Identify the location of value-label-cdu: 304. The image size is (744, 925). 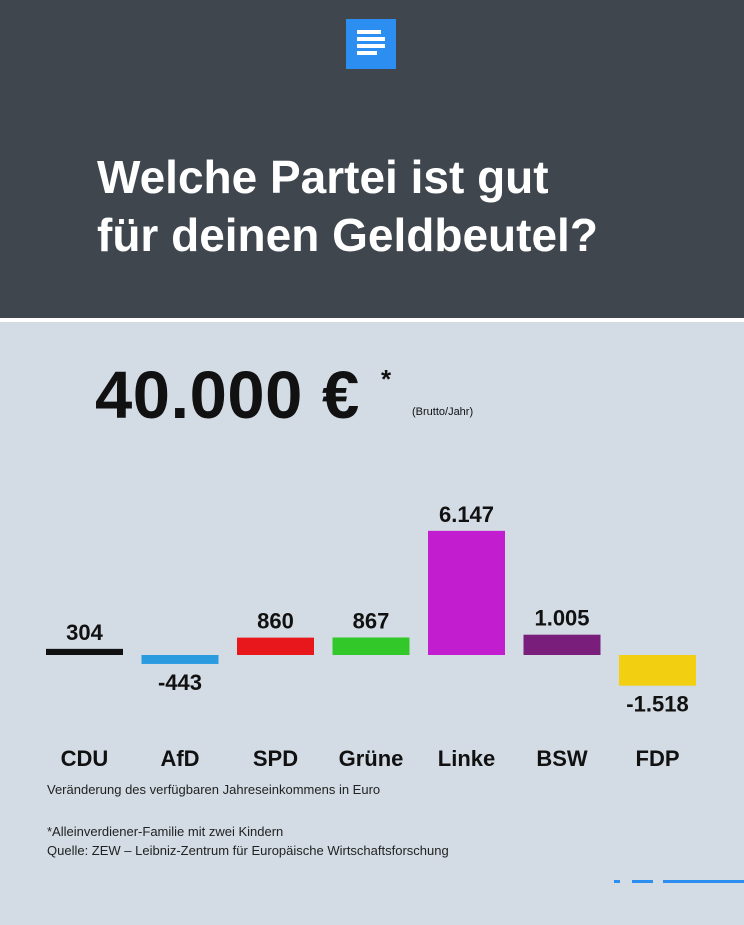
(84, 632).